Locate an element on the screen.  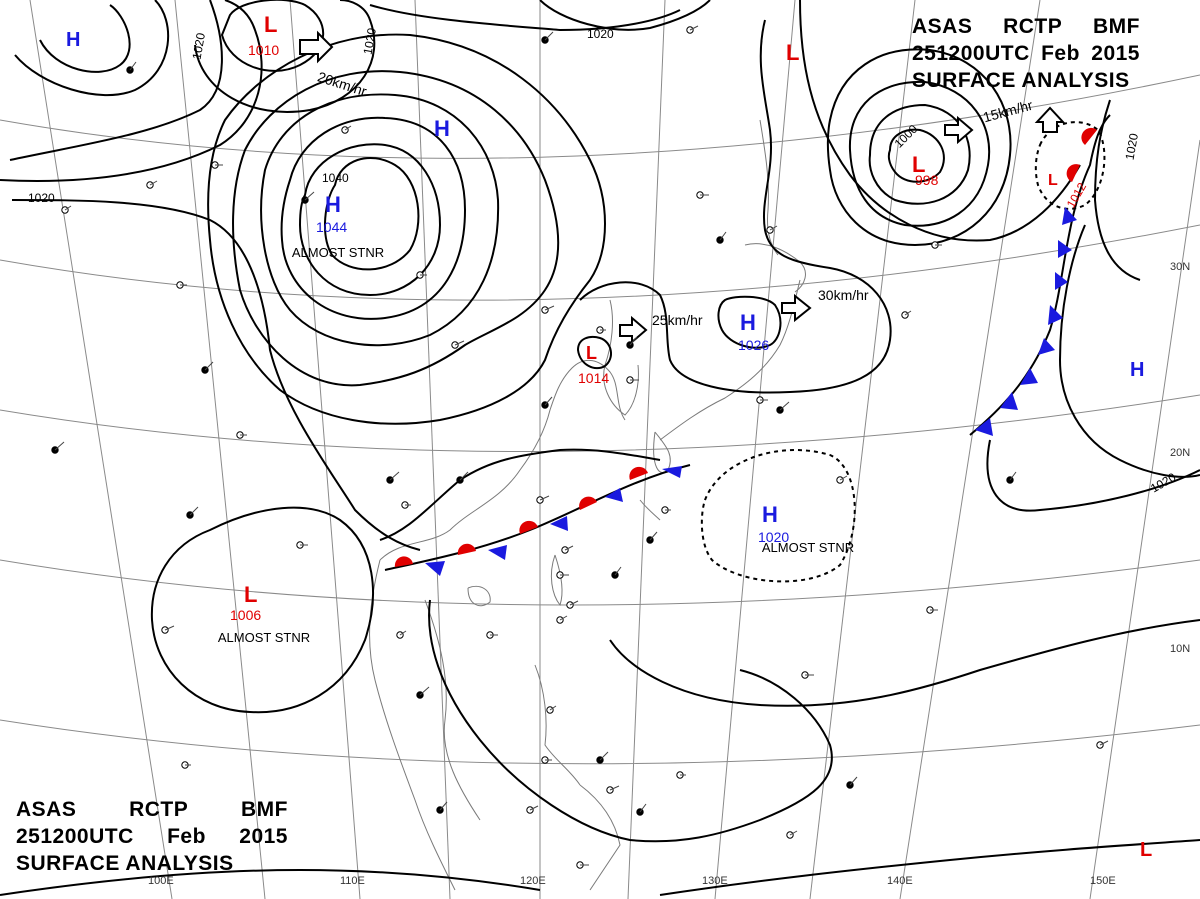
header-row: SURFACE ANALYSIS is located at coordinates (152, 863).